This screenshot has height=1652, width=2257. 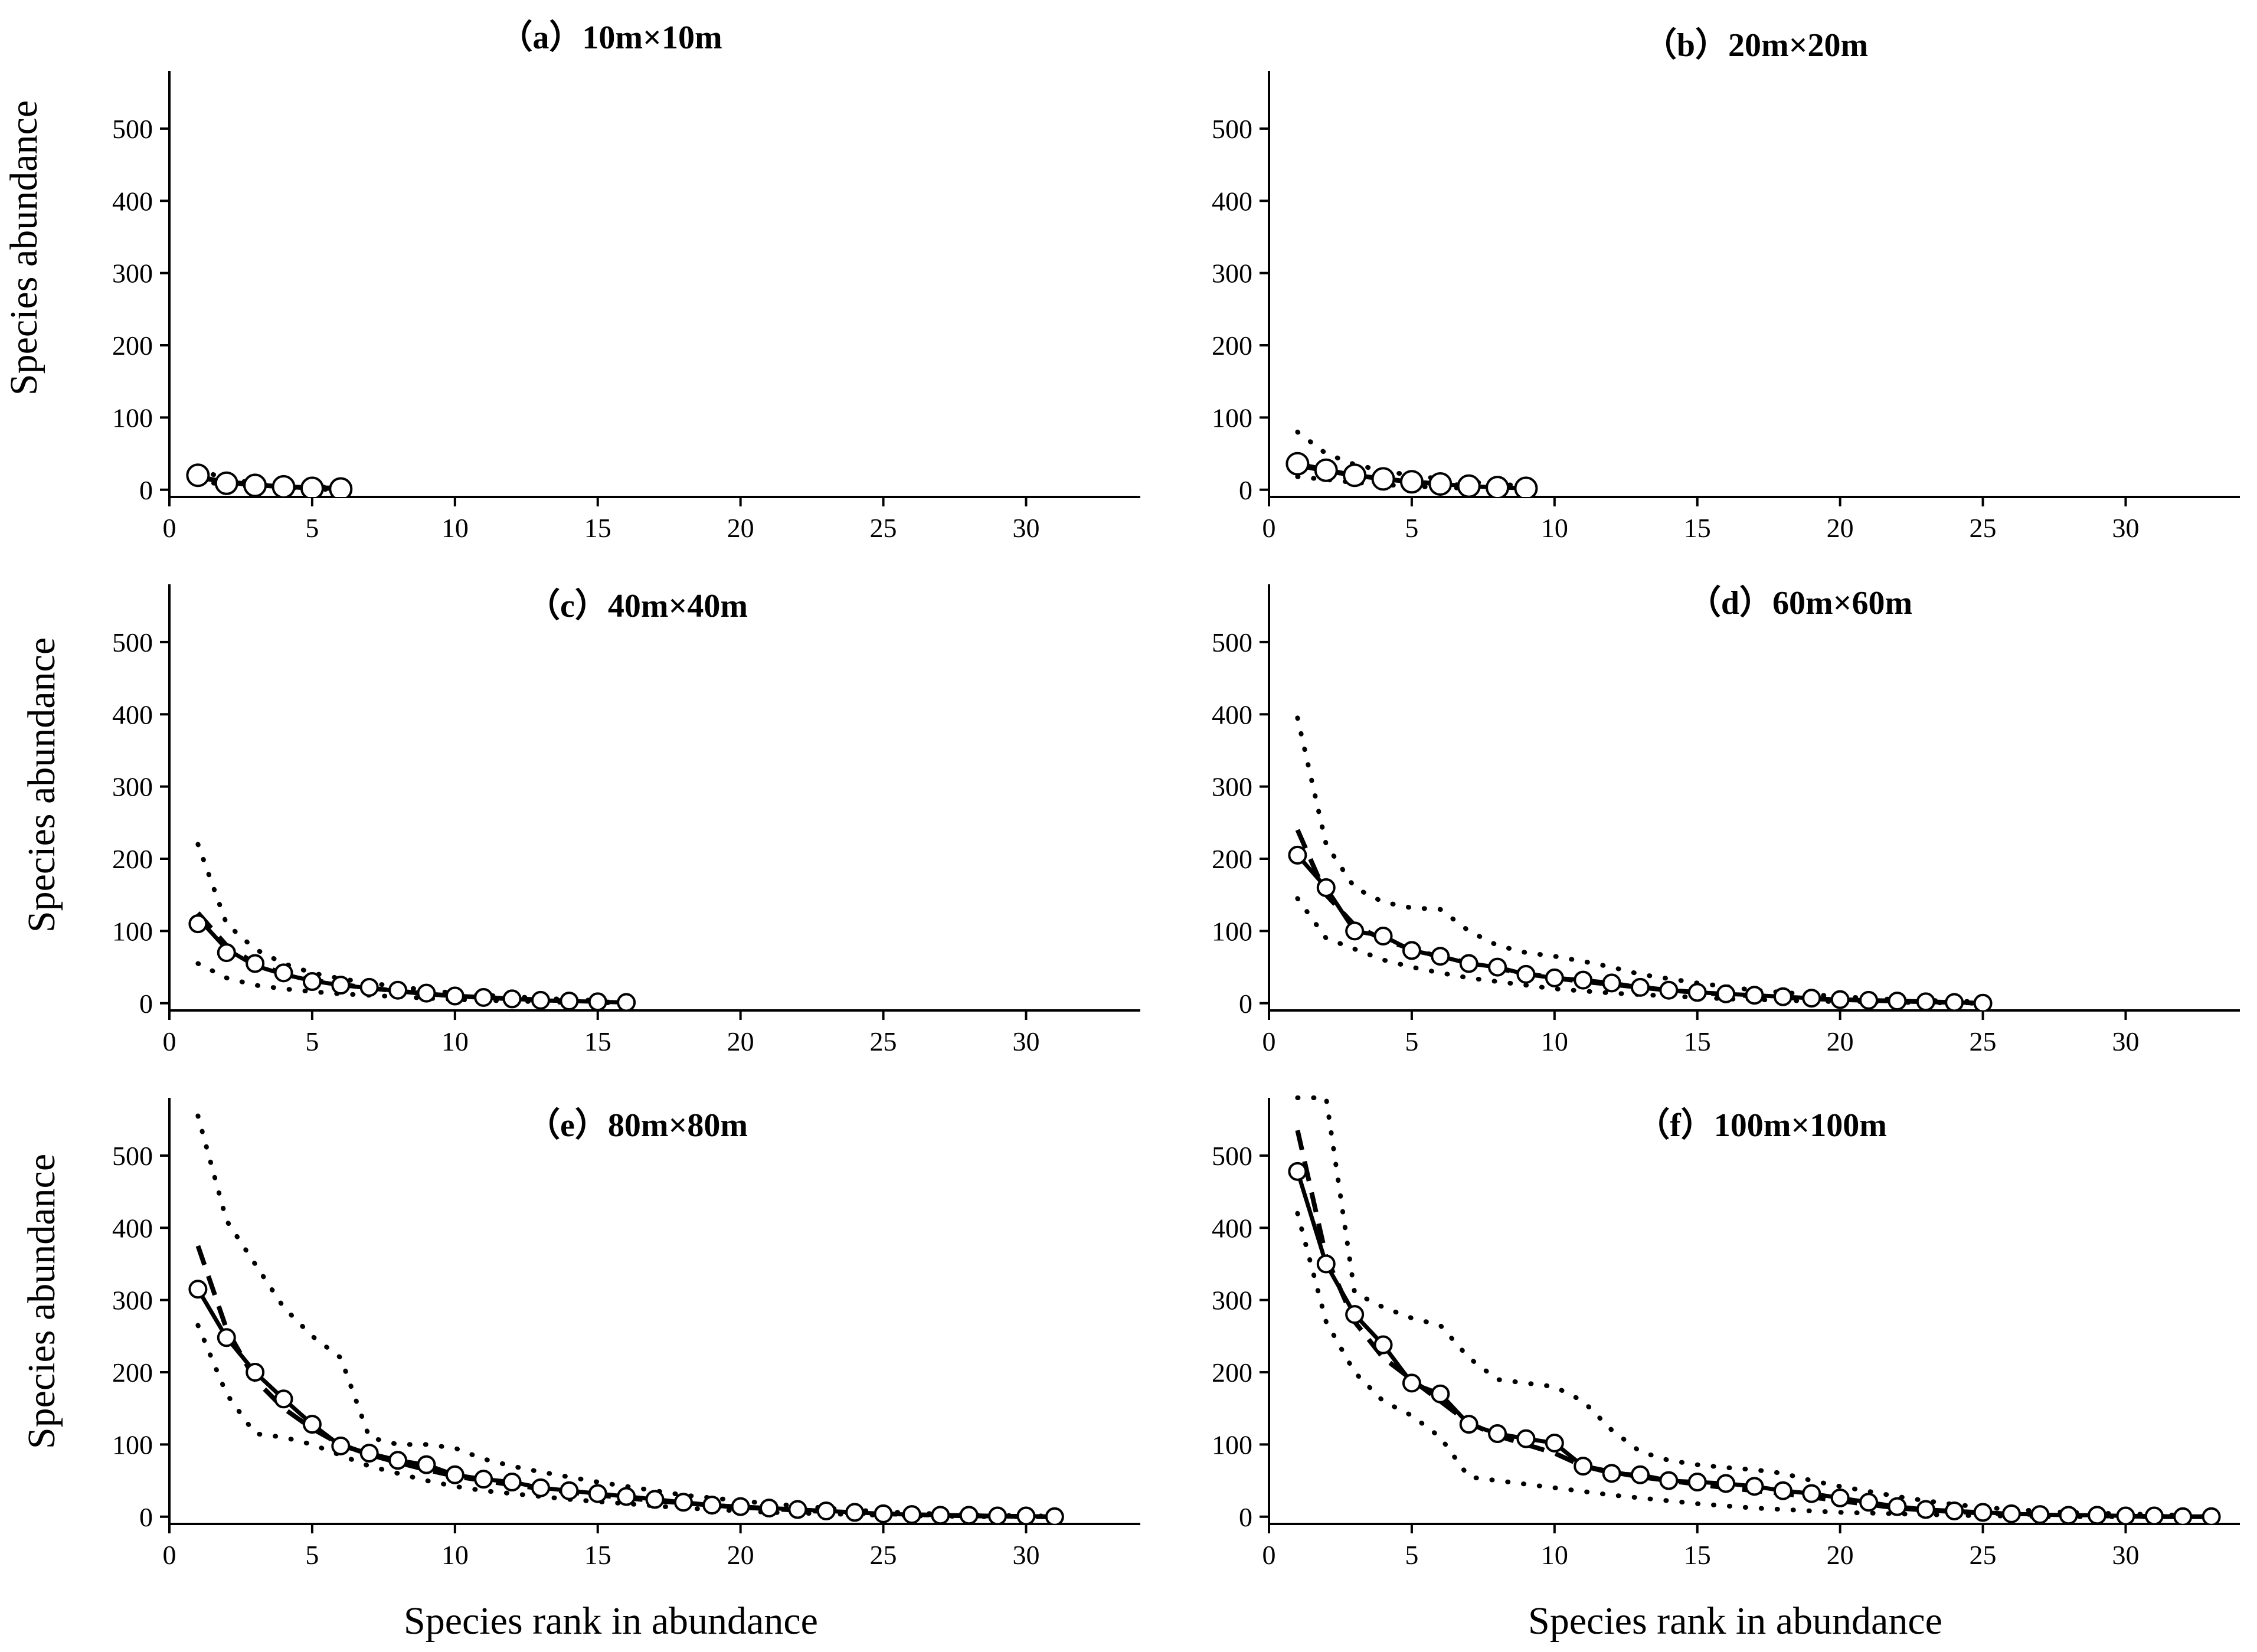 What do you see at coordinates (611, 1621) in the screenshot?
I see `x-axis-title-left: Species rank in abundance` at bounding box center [611, 1621].